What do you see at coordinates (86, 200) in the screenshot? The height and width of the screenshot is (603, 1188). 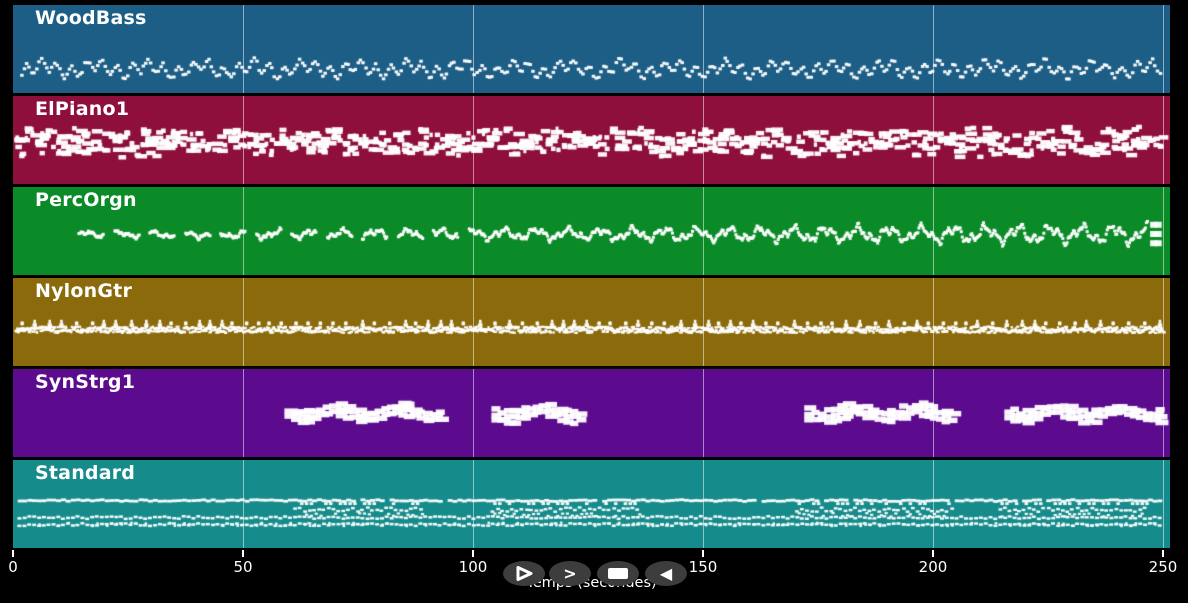 I see `track-name-percorgn: PercOrgn` at bounding box center [86, 200].